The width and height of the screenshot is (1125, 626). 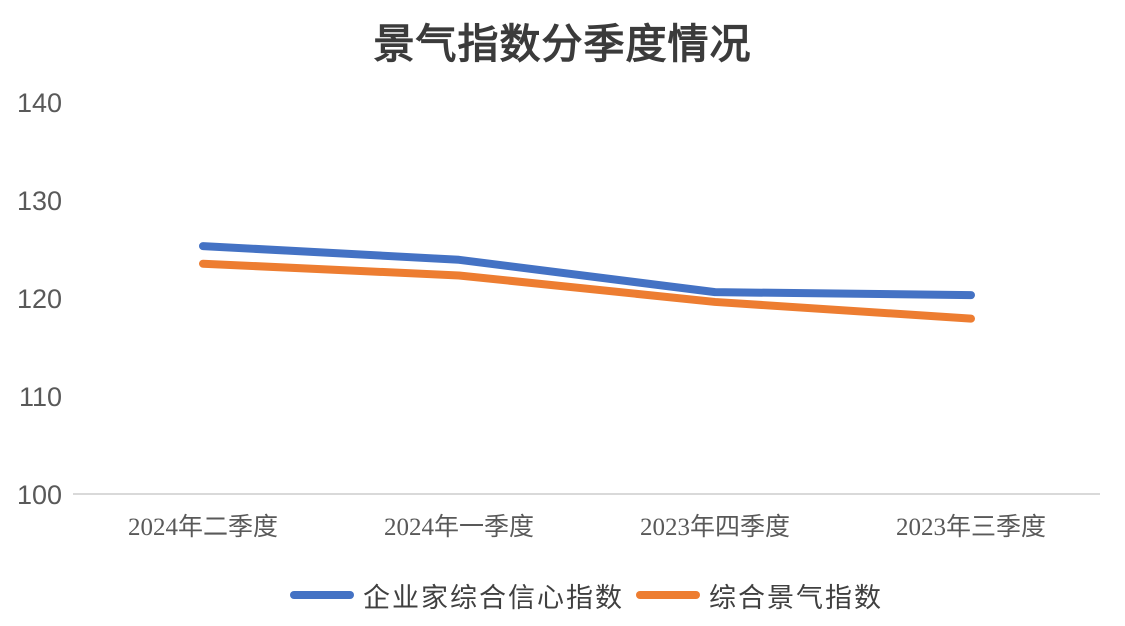 What do you see at coordinates (39, 299) in the screenshot?
I see `y-axis-tick-120: 120` at bounding box center [39, 299].